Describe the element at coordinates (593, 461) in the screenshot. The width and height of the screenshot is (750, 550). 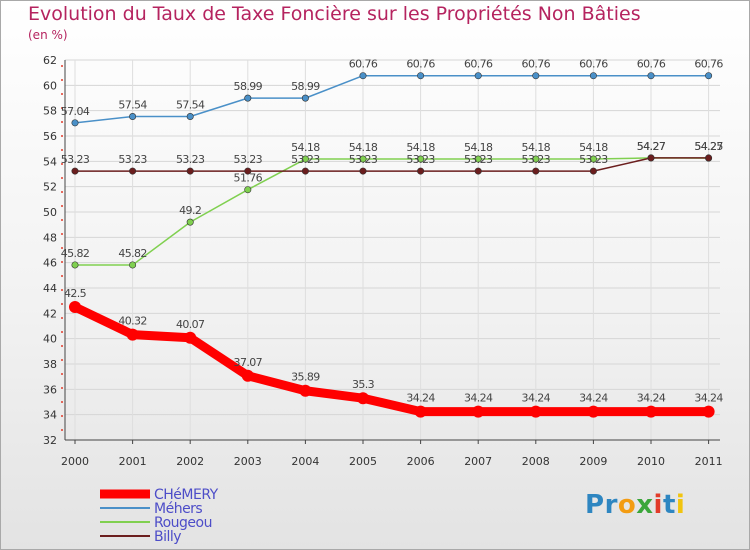
I see `x-tick-label: 2009` at that location.